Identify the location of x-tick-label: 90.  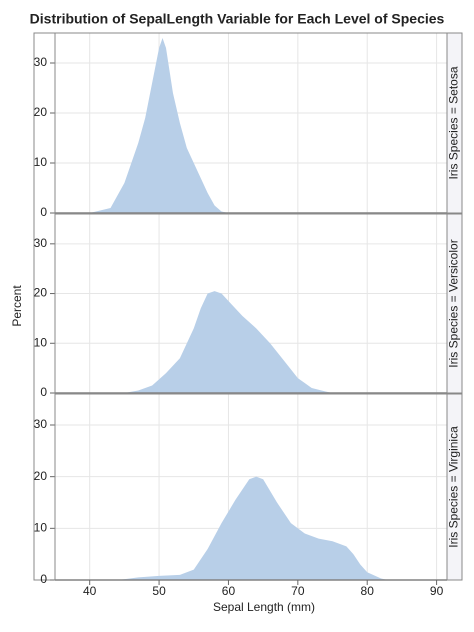
(437, 591).